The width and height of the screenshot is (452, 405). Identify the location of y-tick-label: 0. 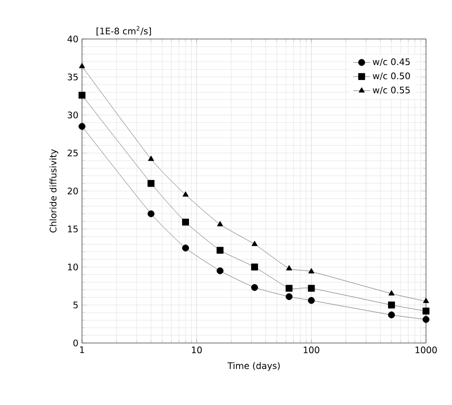
(75, 343).